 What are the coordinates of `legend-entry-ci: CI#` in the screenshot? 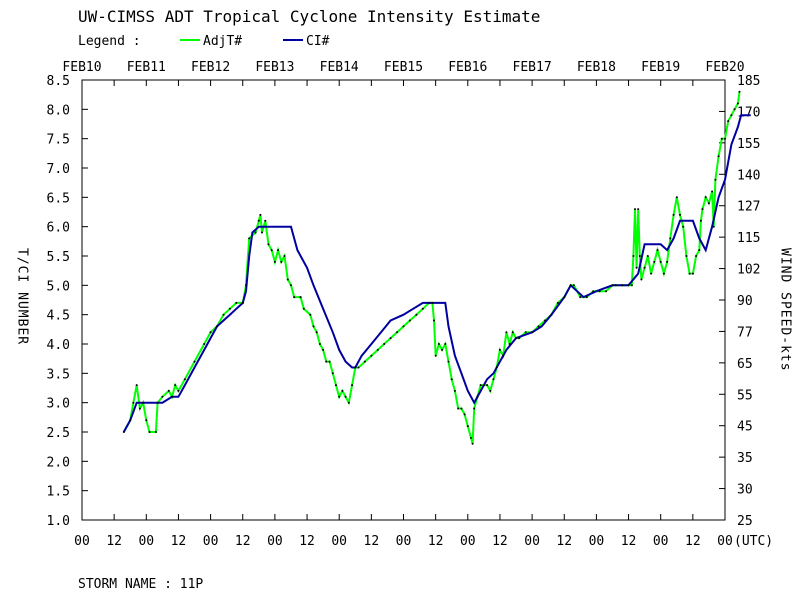 It's located at (318, 41).